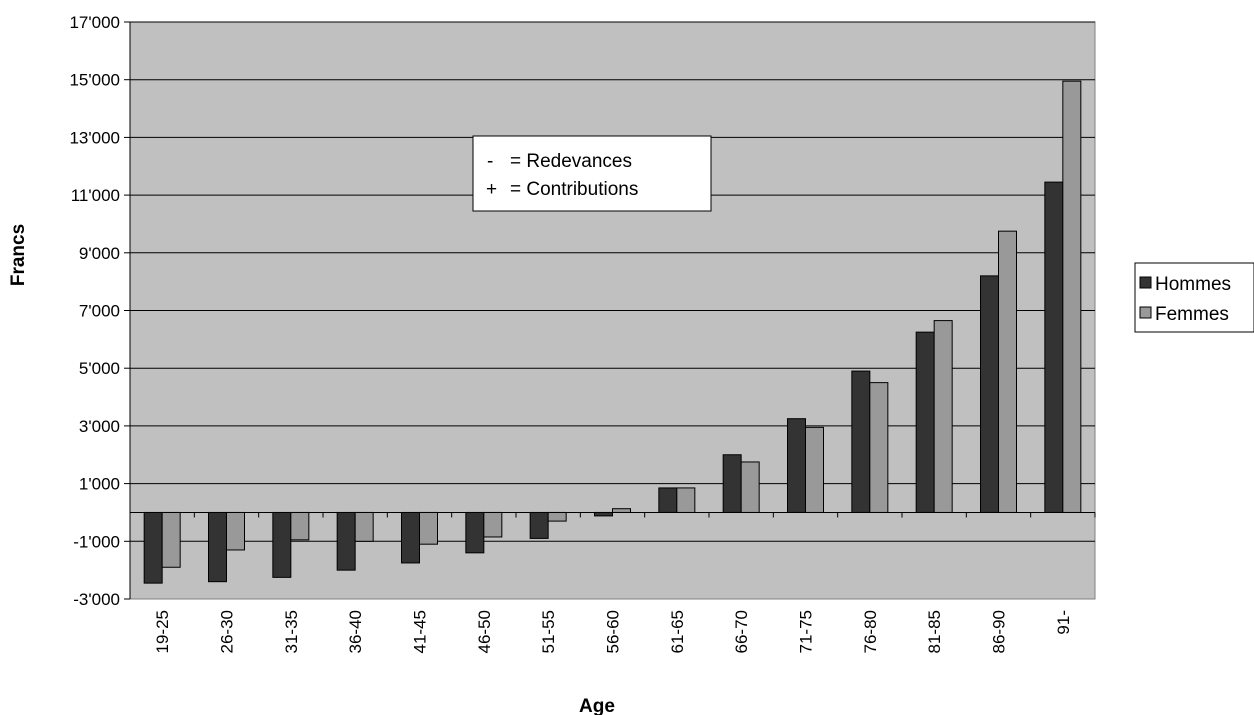 This screenshot has height=715, width=1254. I want to click on x-tick-label: 31-35, so click(291, 631).